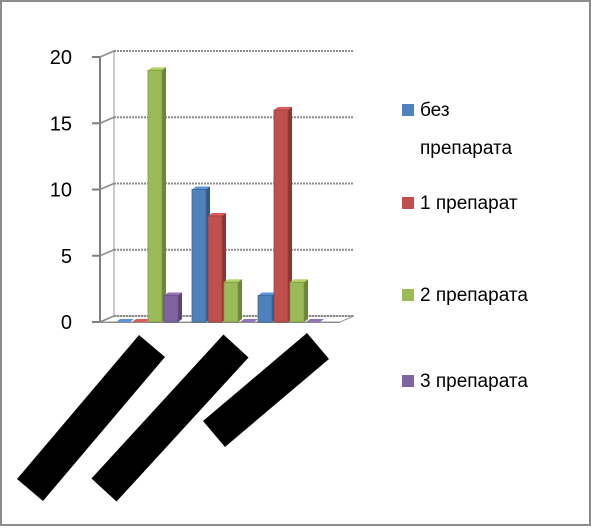 The height and width of the screenshot is (528, 591). What do you see at coordinates (435, 110) in the screenshot?
I see `legend-label: без` at bounding box center [435, 110].